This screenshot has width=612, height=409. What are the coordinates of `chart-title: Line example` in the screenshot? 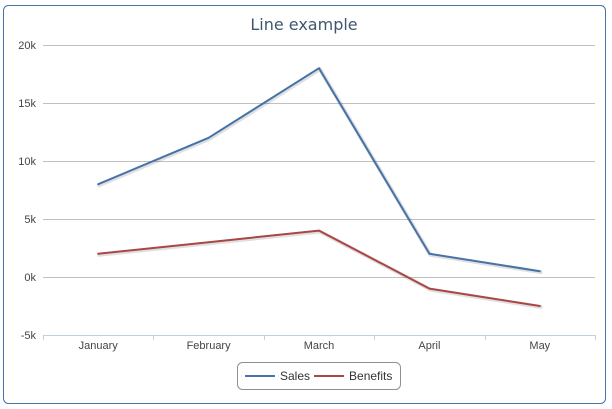 It's located at (303, 24).